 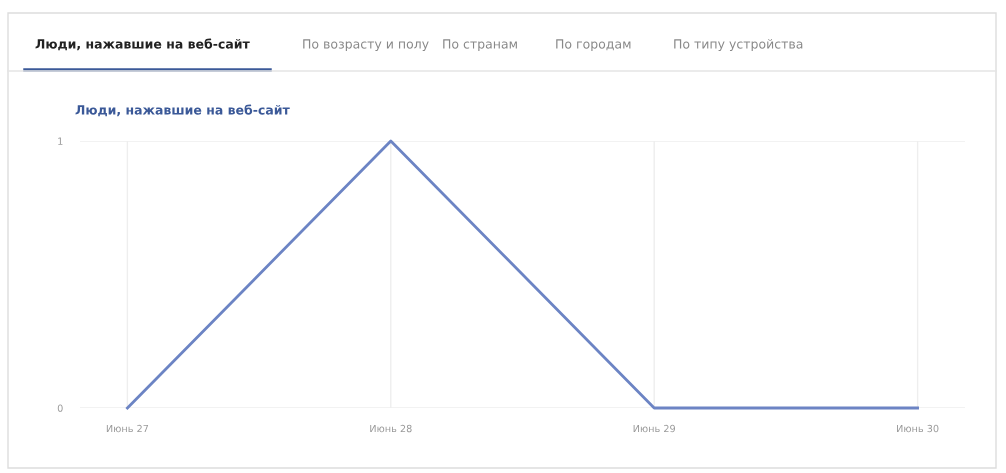 I want to click on text: Люди, нажавшие на веб-сайт, so click(x=142, y=44).